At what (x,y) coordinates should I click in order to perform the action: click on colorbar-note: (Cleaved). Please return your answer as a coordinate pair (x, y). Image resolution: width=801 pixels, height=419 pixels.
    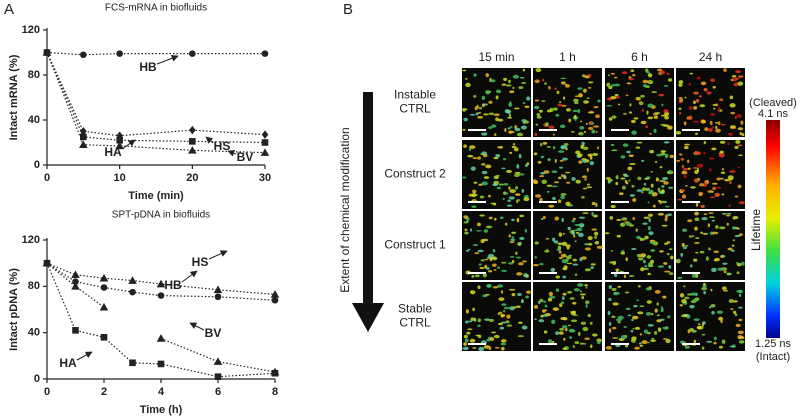
    Looking at the image, I should click on (773, 103).